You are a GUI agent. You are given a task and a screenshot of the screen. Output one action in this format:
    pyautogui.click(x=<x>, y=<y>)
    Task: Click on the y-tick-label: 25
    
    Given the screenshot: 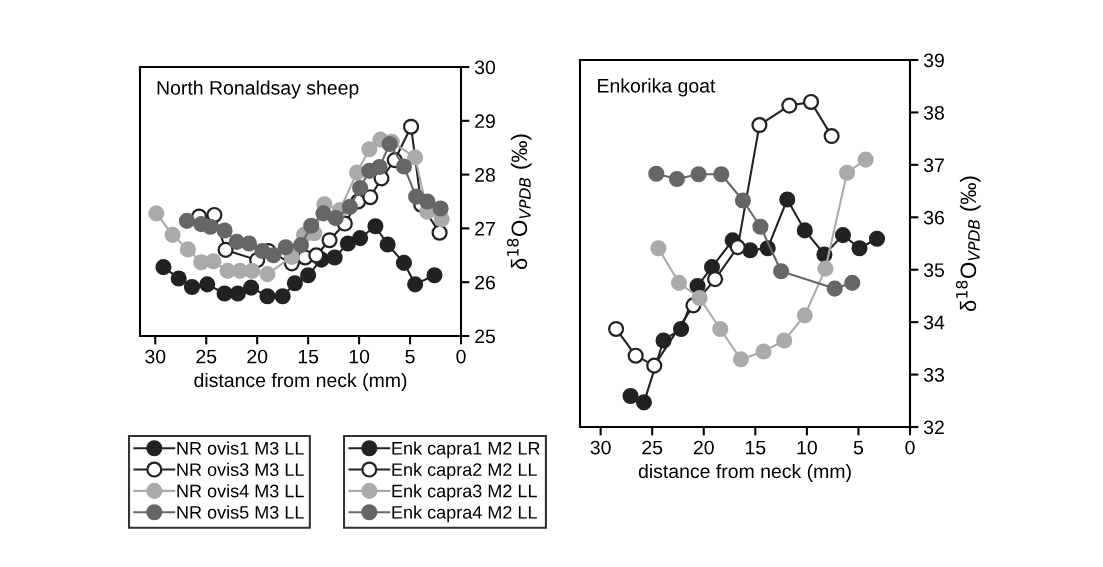 What is the action you would take?
    pyautogui.click(x=485, y=336)
    